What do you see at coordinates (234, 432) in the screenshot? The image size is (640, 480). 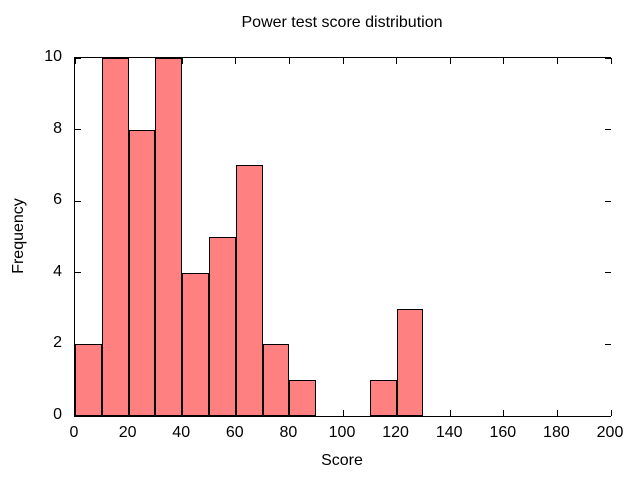 I see `x-tick-label: 60` at bounding box center [234, 432].